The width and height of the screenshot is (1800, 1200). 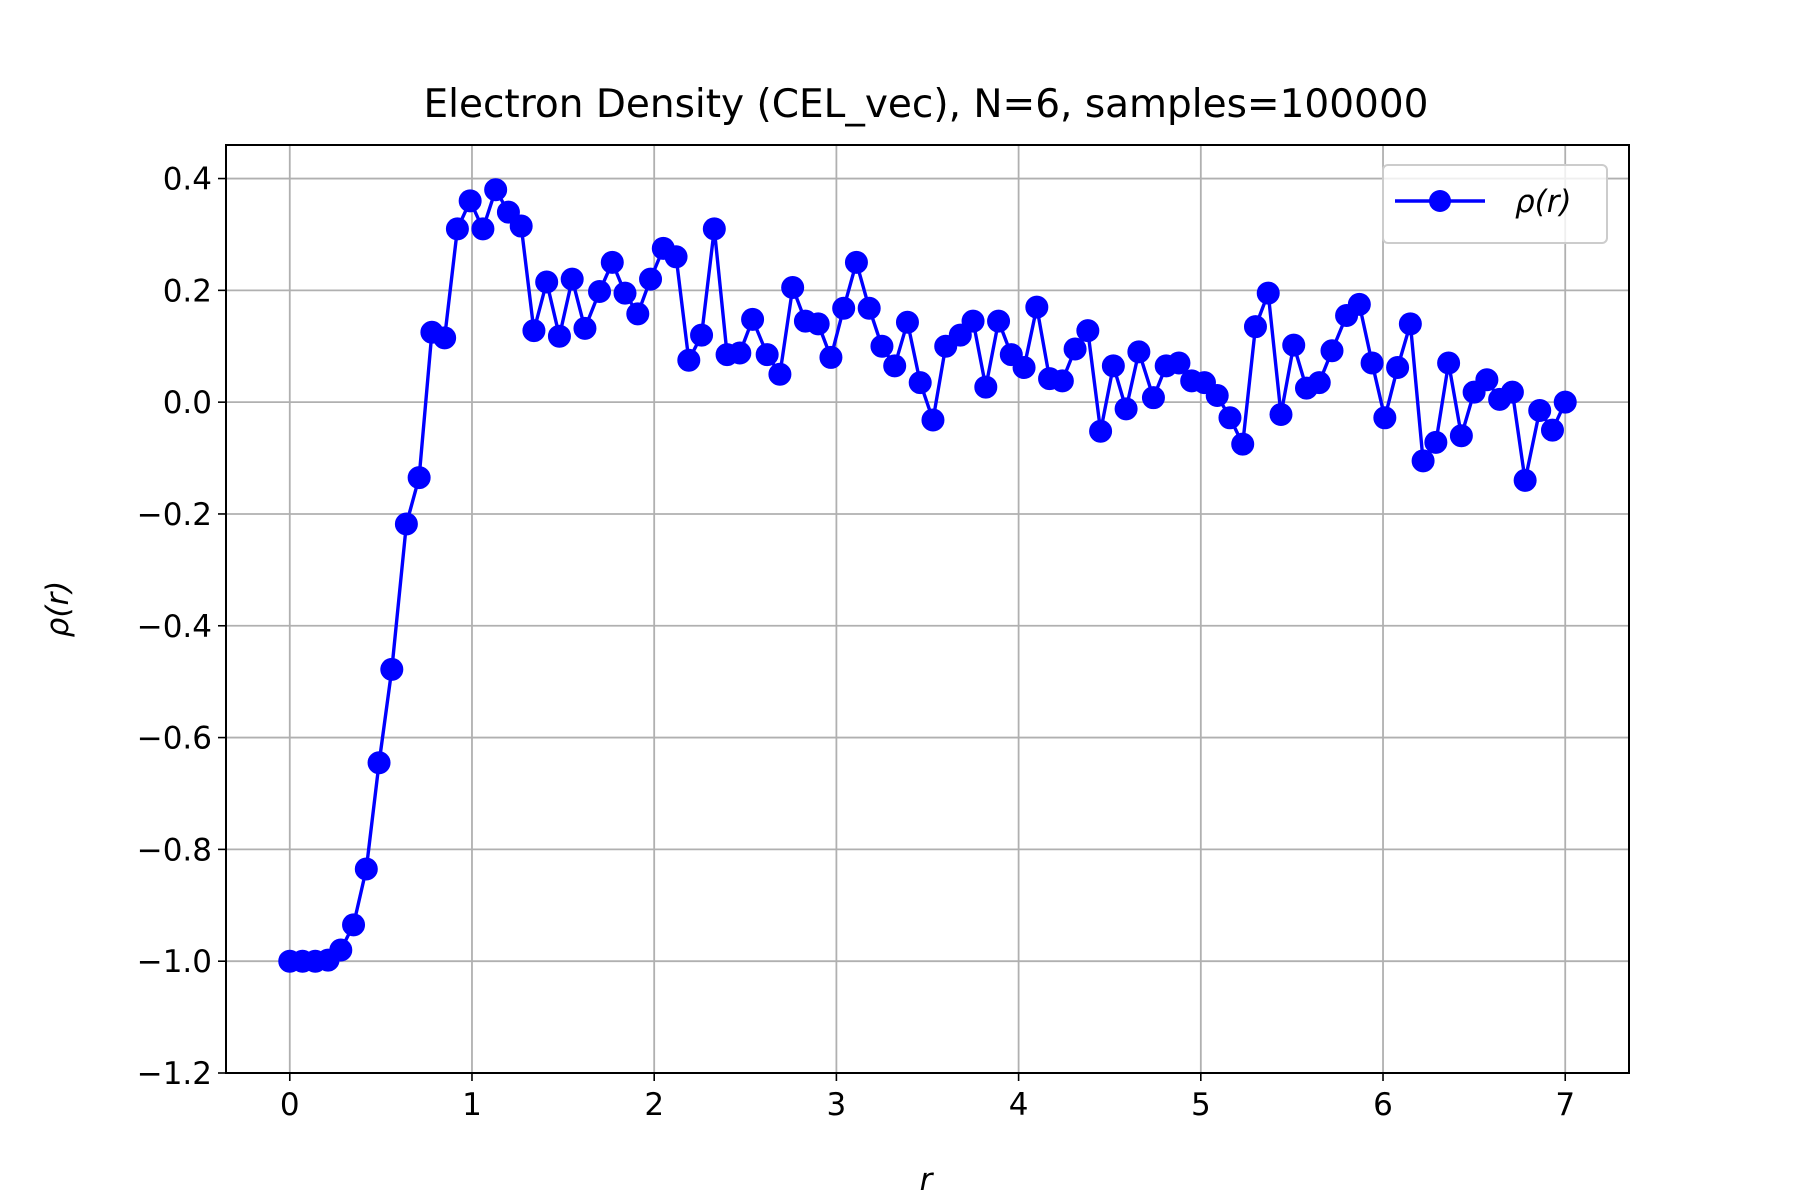 I want to click on x-tick-label: 3, so click(x=837, y=1105).